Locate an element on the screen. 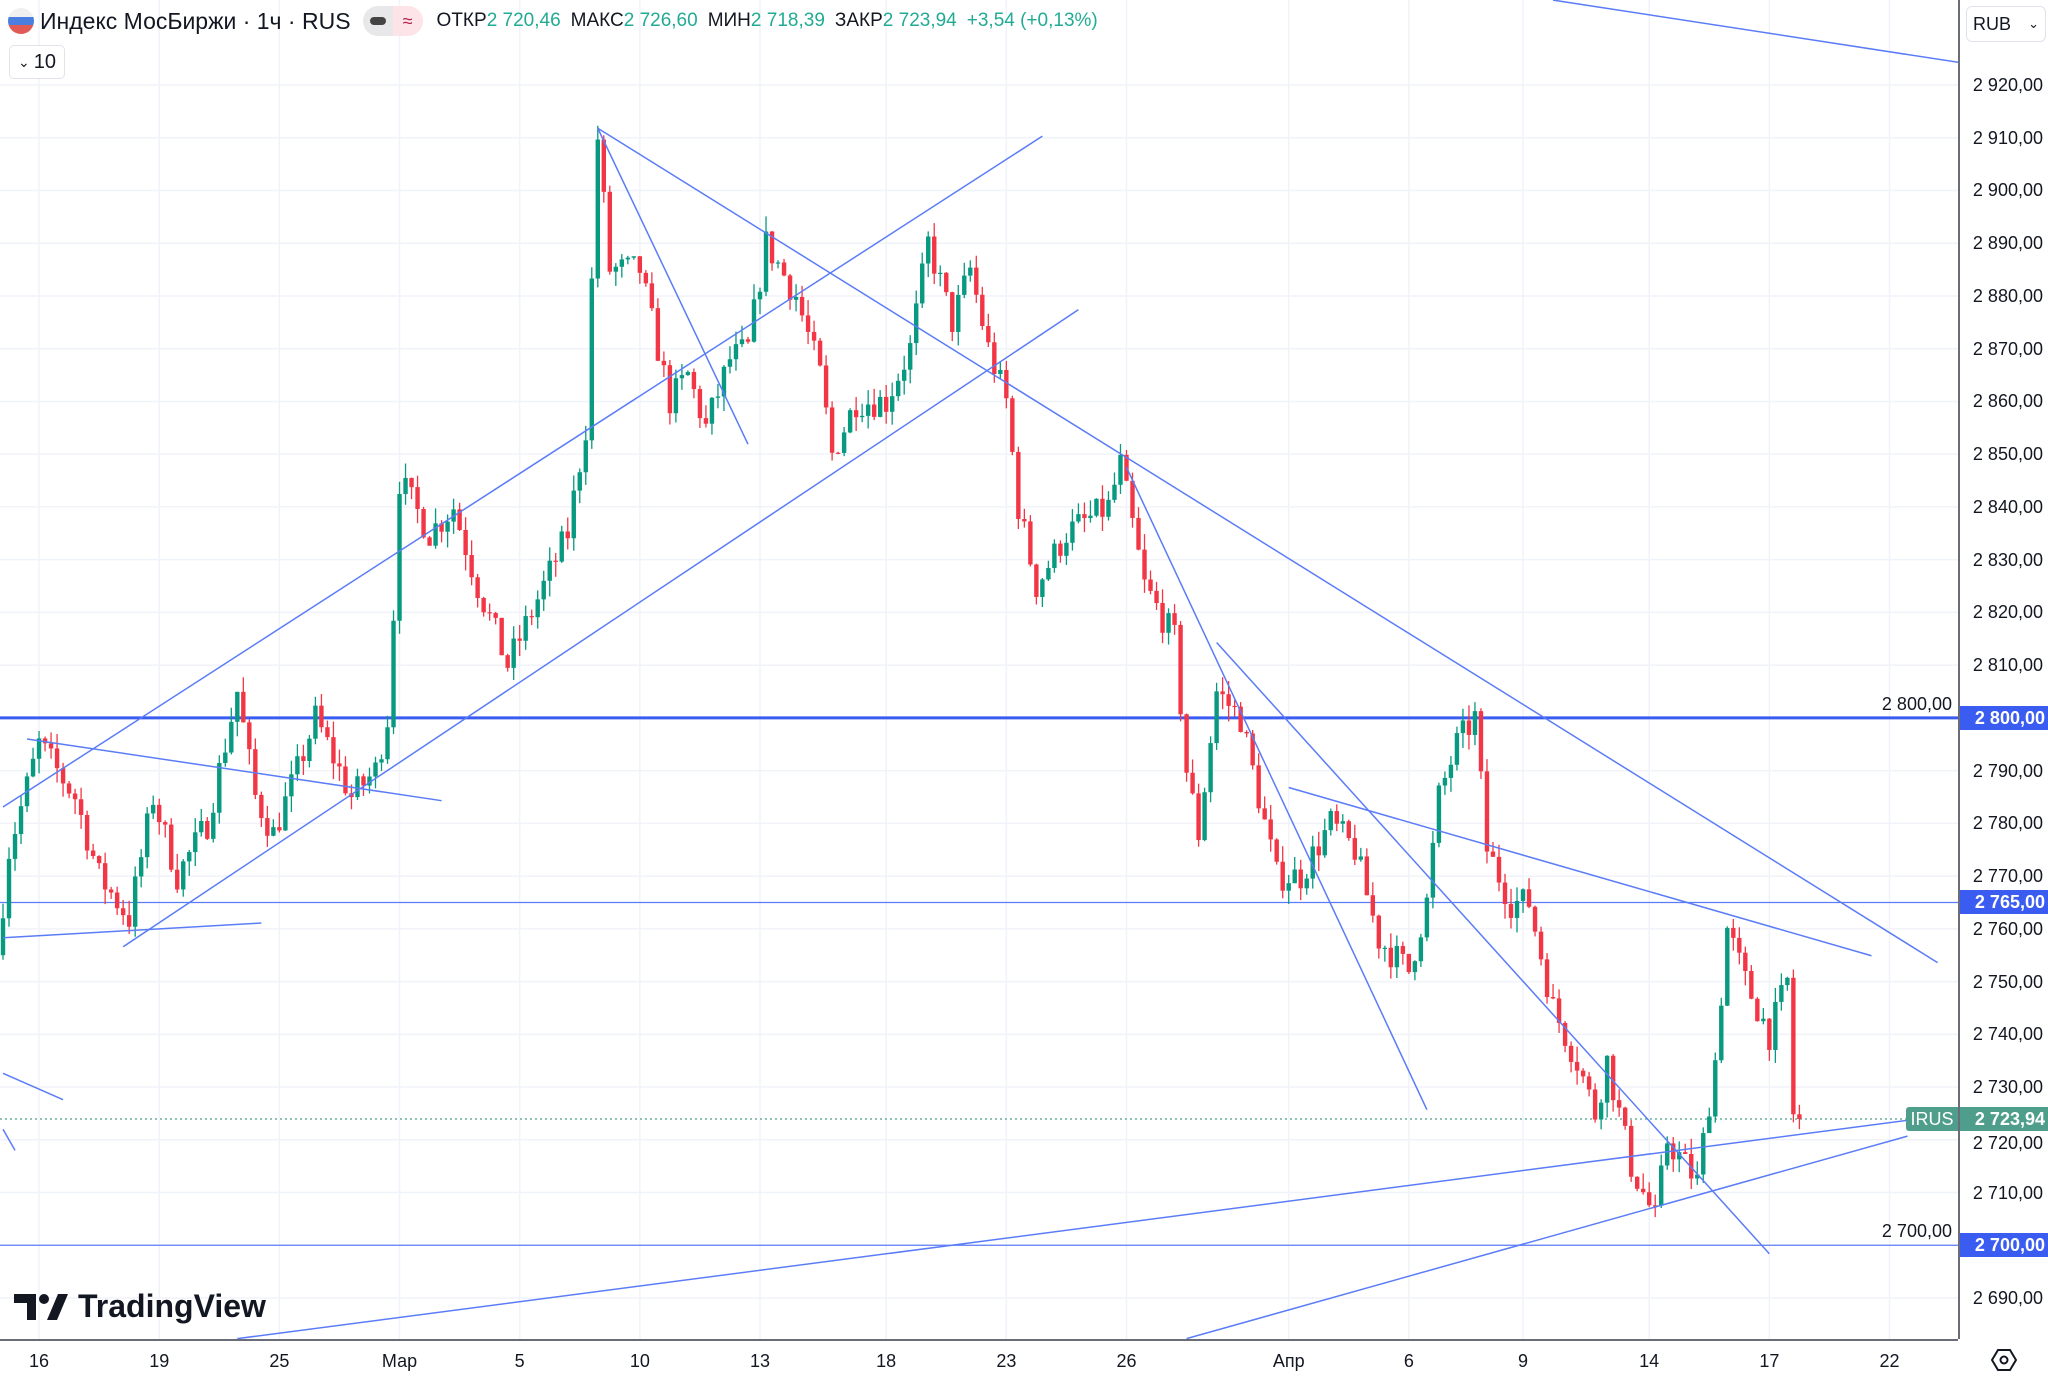 This screenshot has width=2048, height=1379. price-level-tag: 2 700,00 is located at coordinates (2004, 1245).